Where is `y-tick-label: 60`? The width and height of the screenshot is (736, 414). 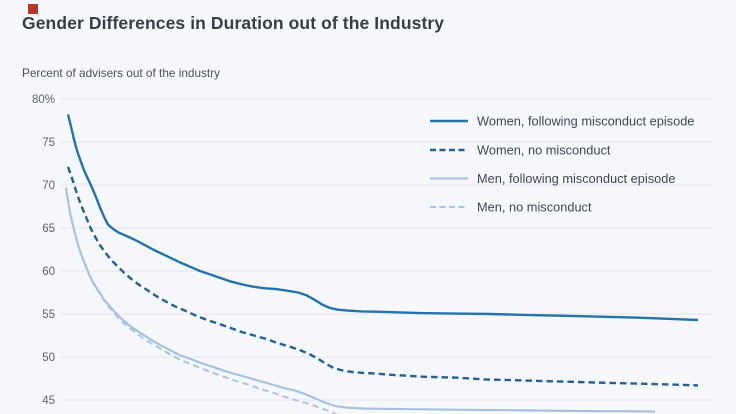 y-tick-label: 60 is located at coordinates (48, 272).